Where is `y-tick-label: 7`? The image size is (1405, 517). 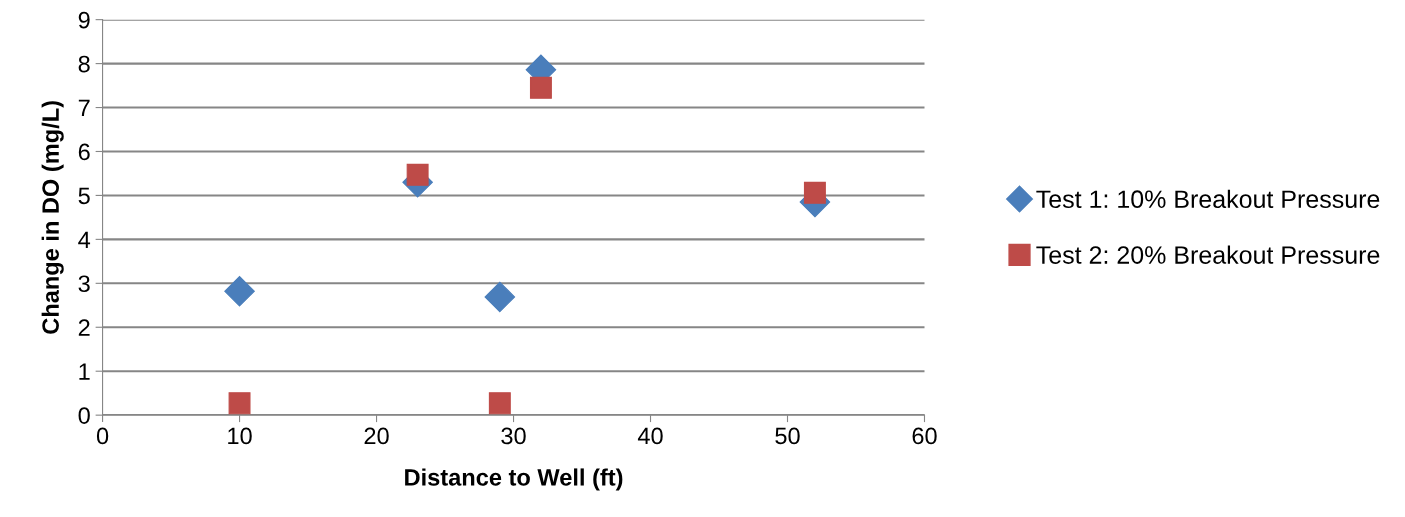 y-tick-label: 7 is located at coordinates (84, 108).